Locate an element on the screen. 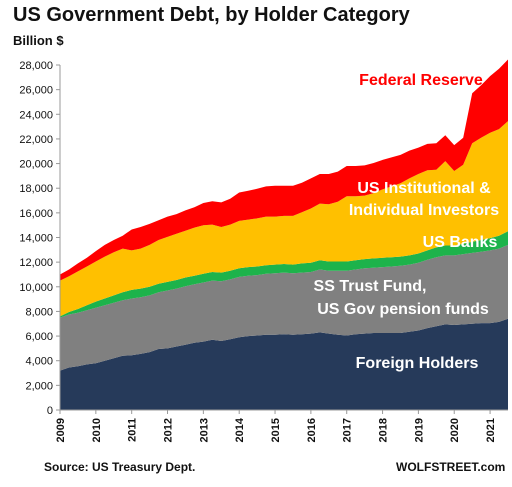 This screenshot has height=487, width=512. x-tick-label: 2015 is located at coordinates (276, 430).